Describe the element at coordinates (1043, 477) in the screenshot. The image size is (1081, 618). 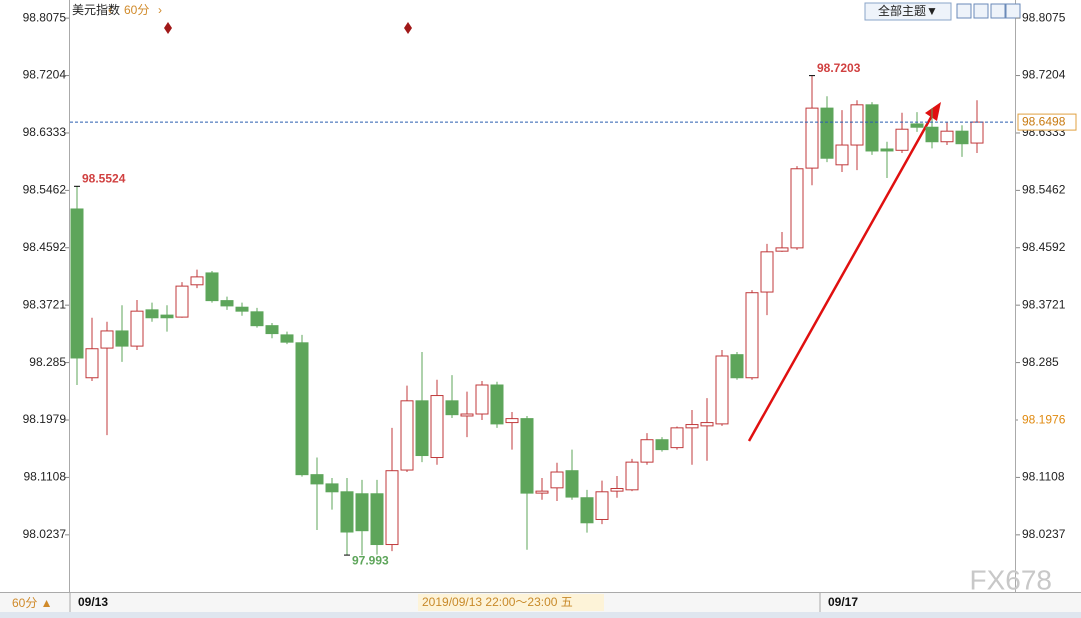
I see `y-tick-label: 98.1108` at that location.